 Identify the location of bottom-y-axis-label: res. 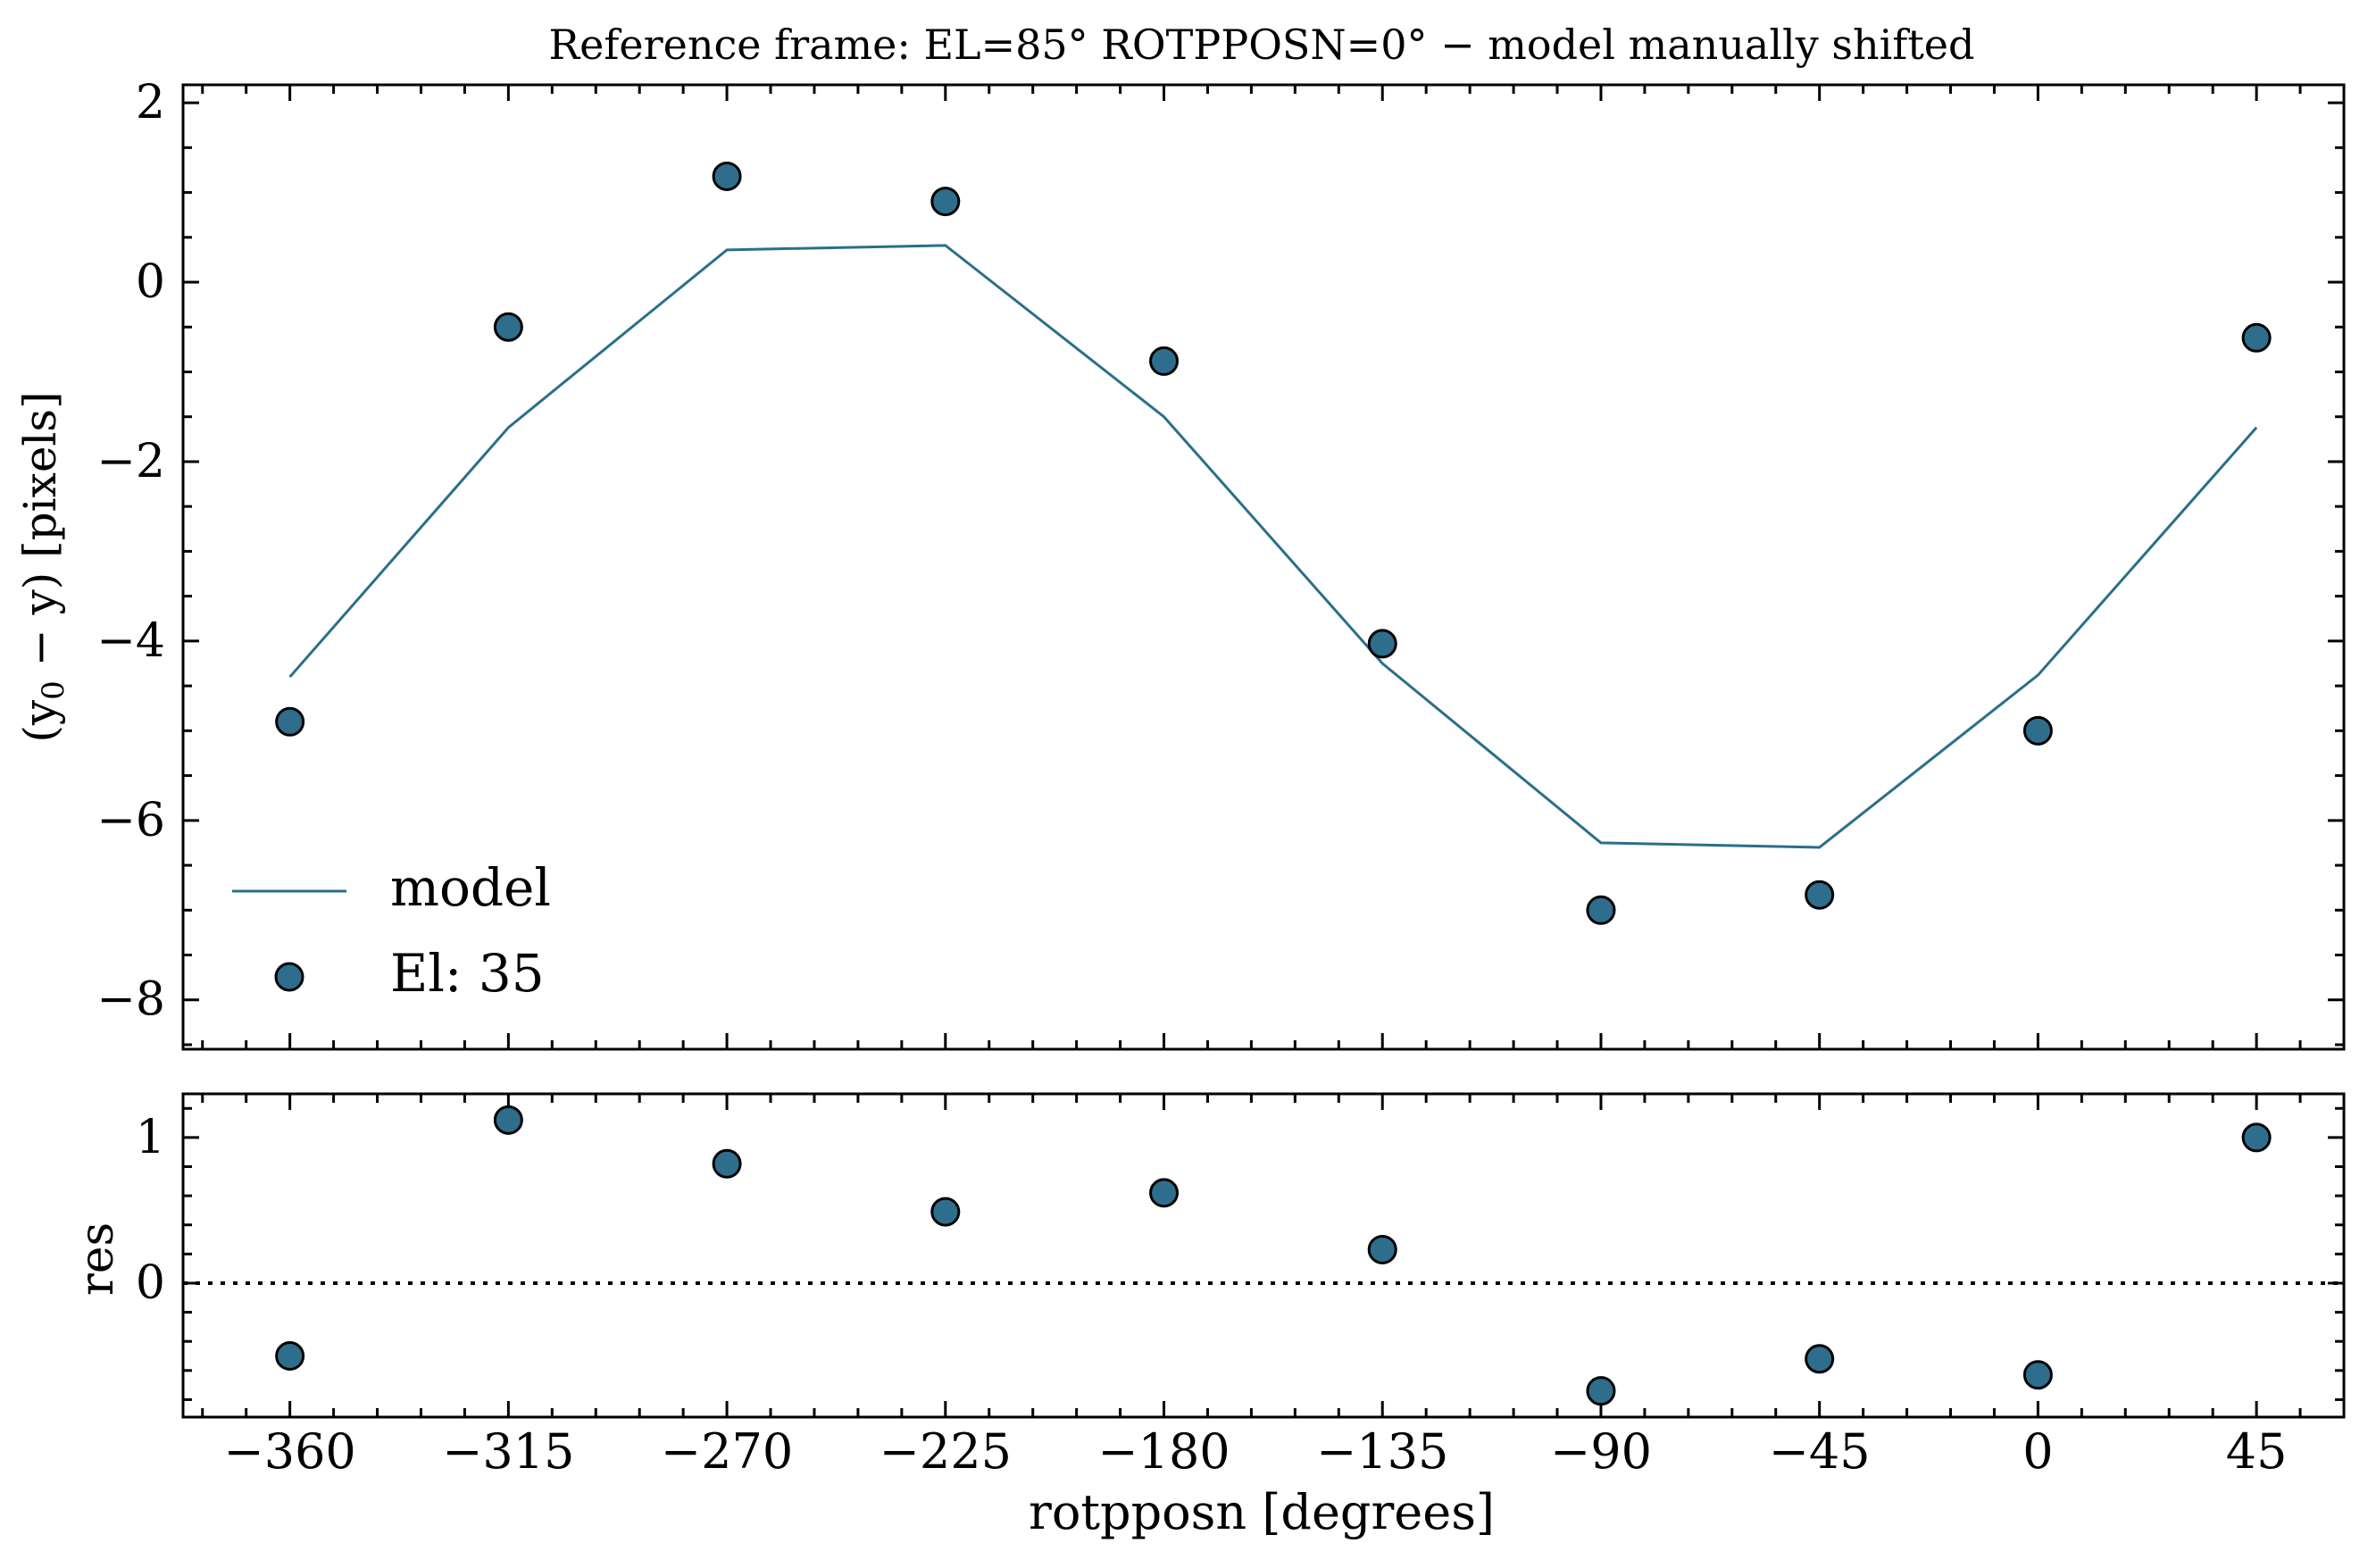
(97, 1259).